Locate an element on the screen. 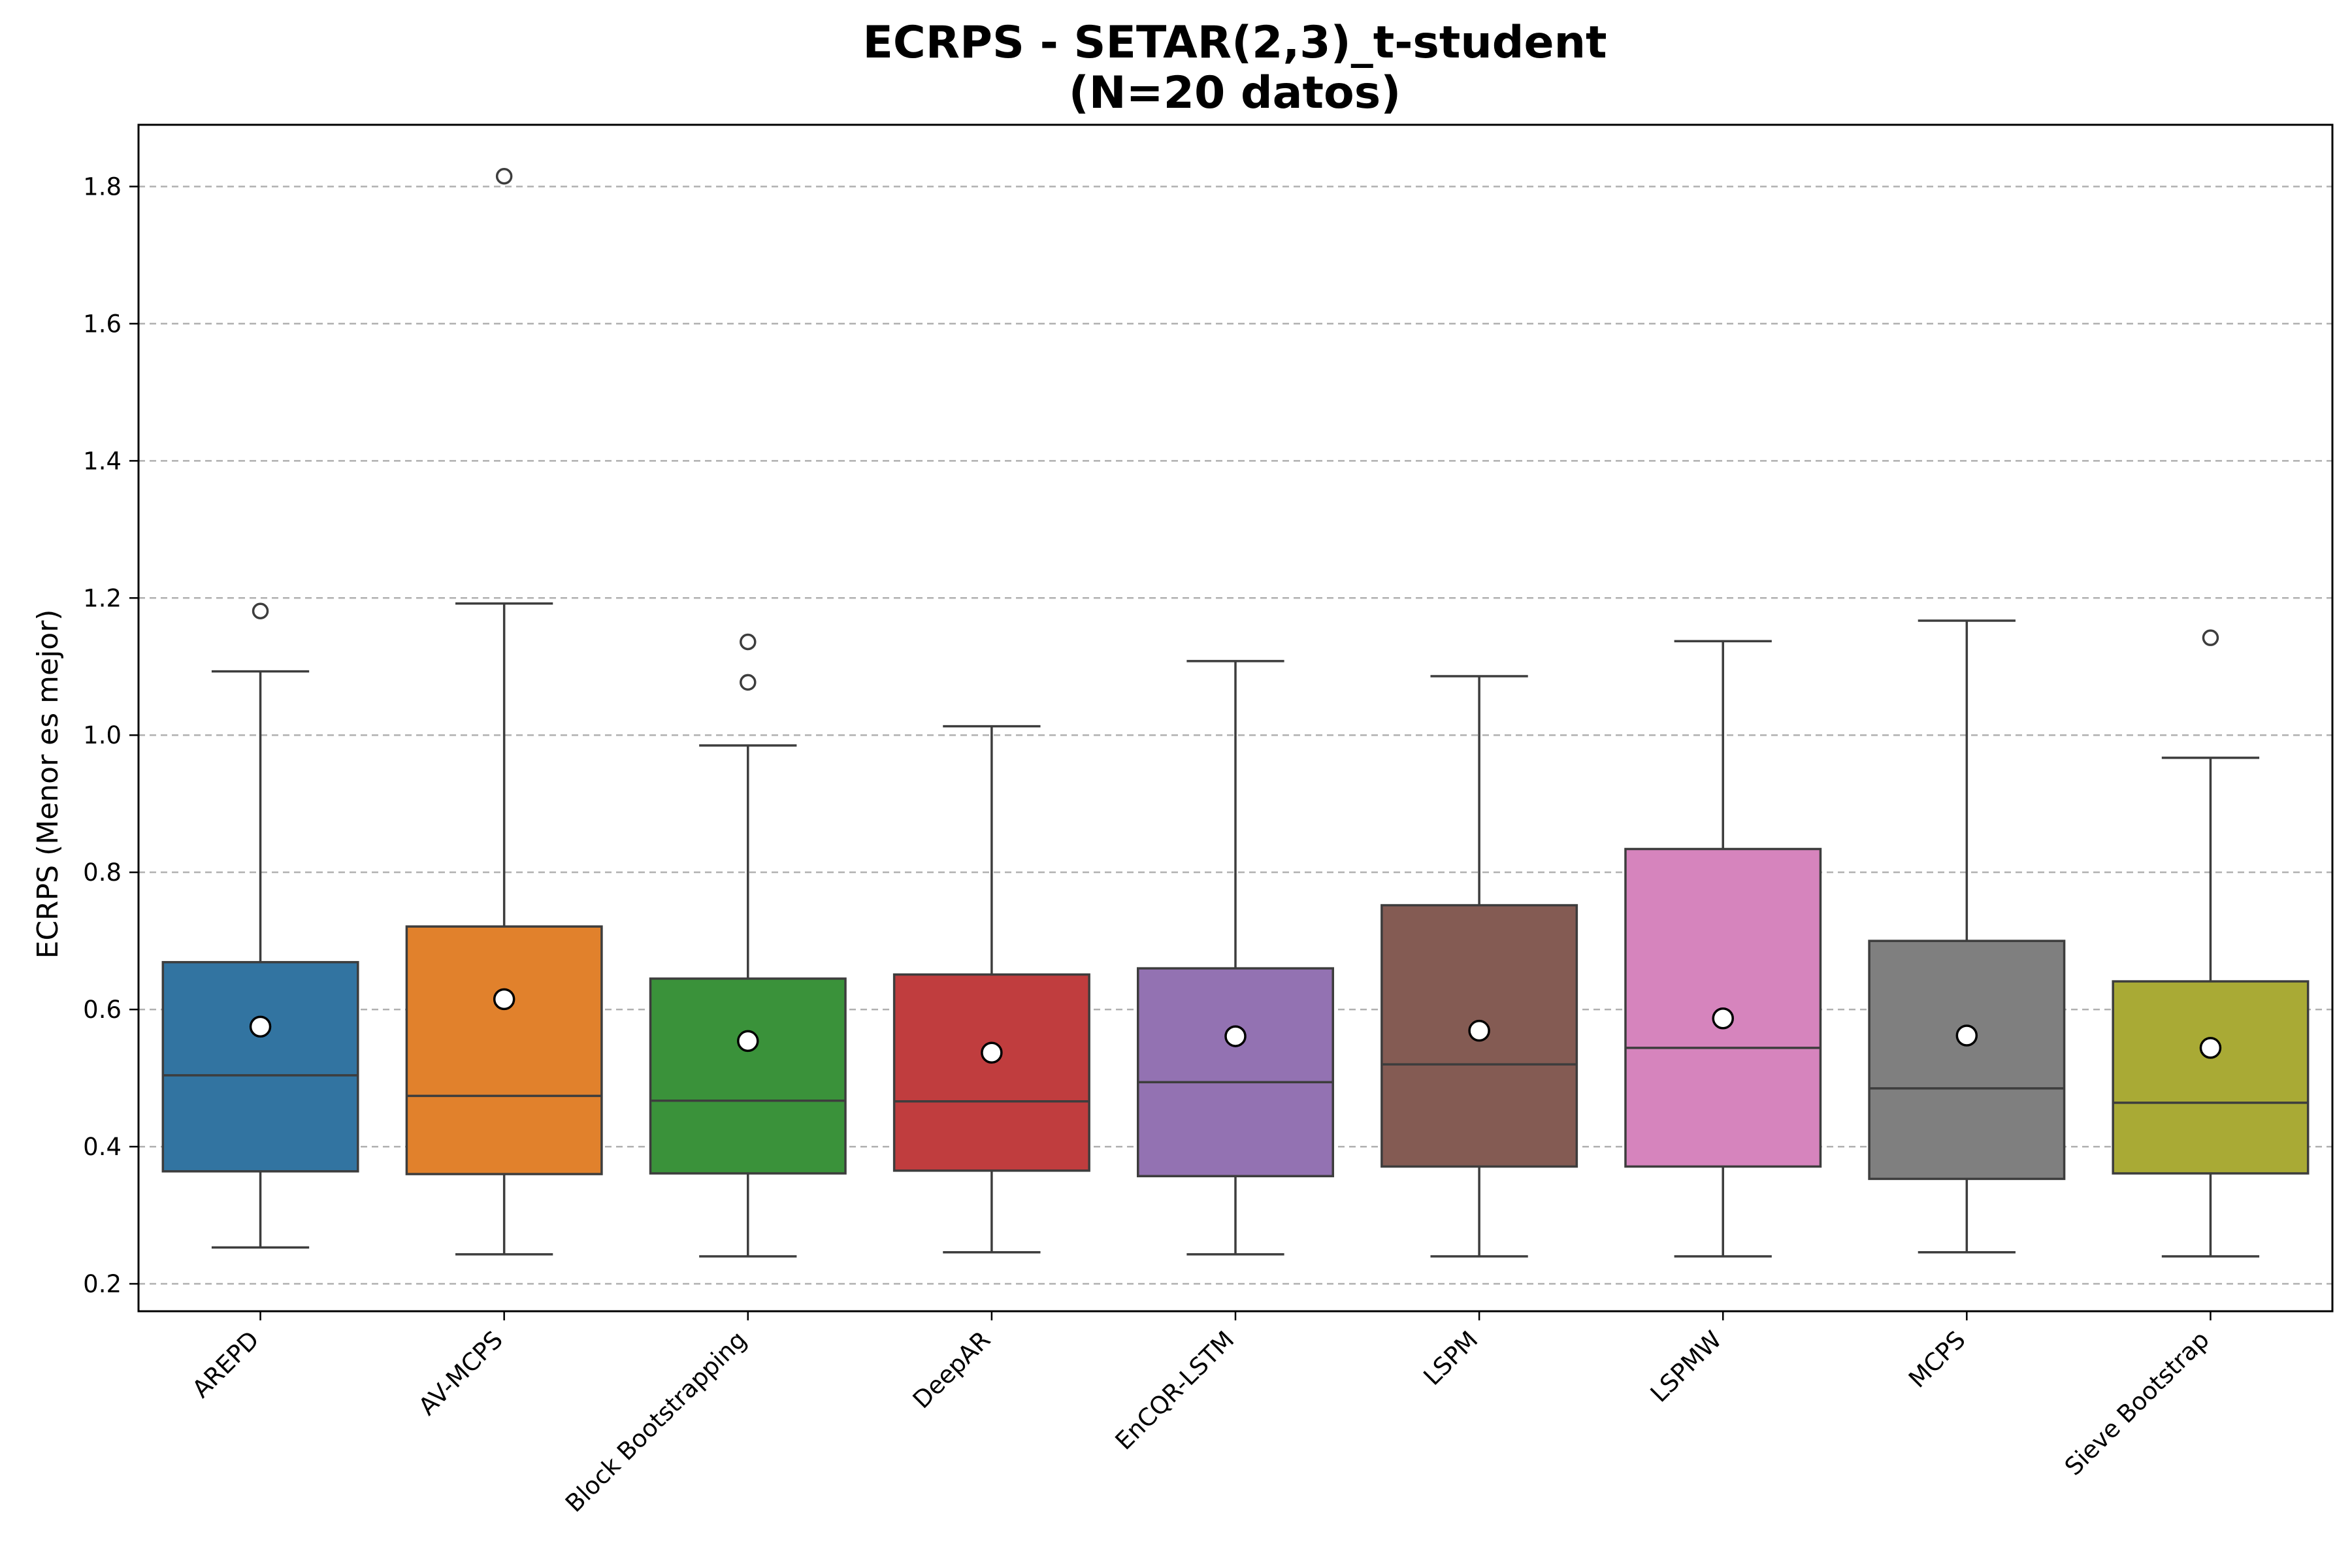 The image size is (2352, 1568). y-tick-label: 0.2 is located at coordinates (102, 1284).